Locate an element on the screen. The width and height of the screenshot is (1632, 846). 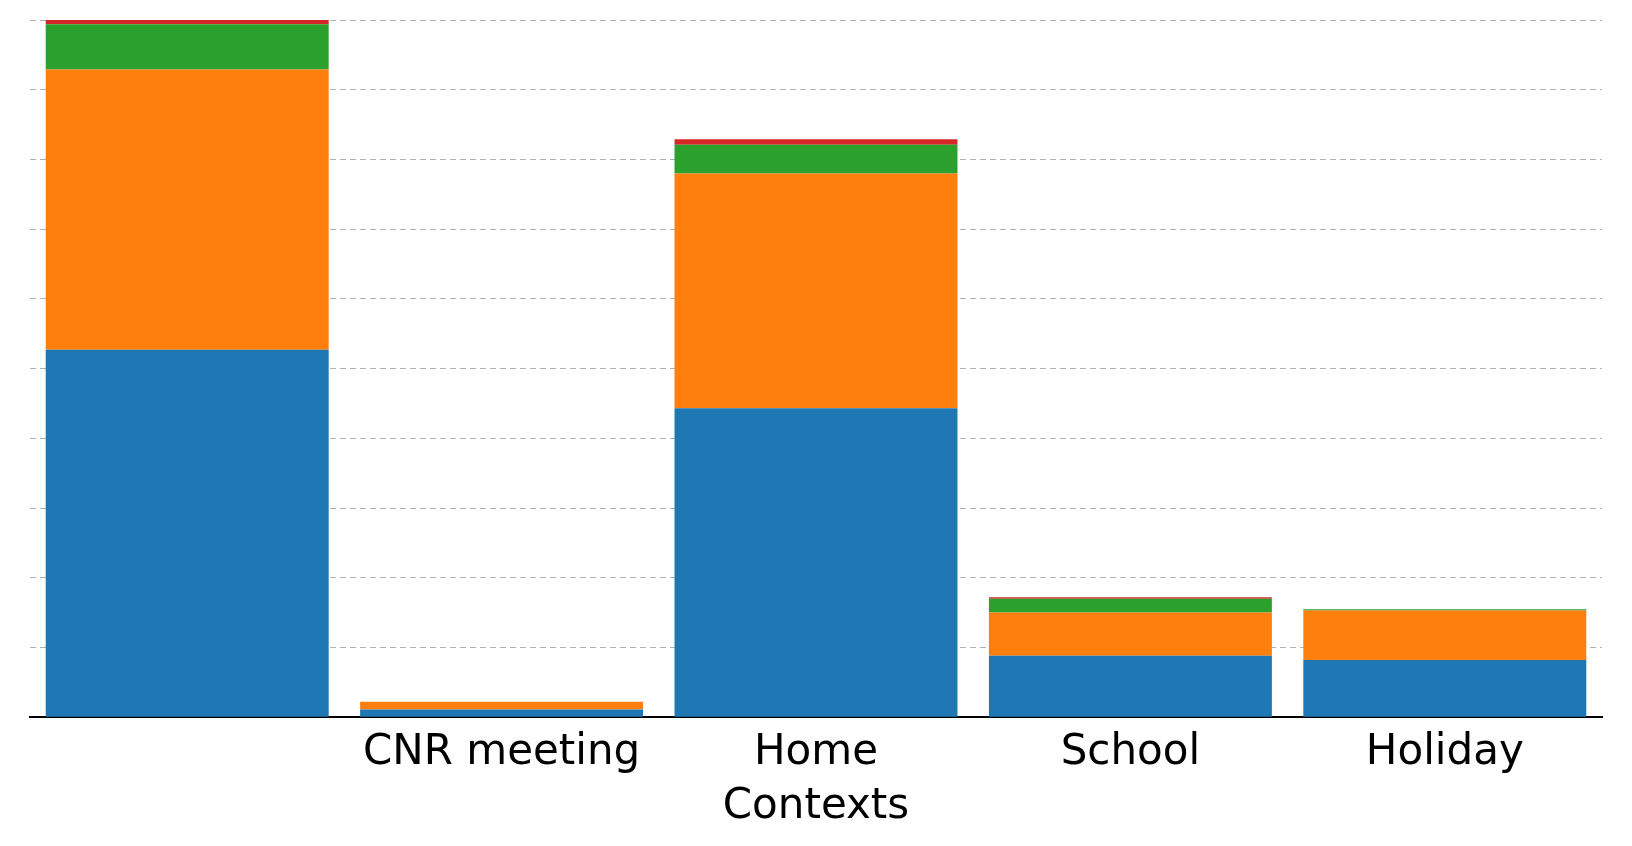
x-tick-label: CNR meeting is located at coordinates (501, 750).